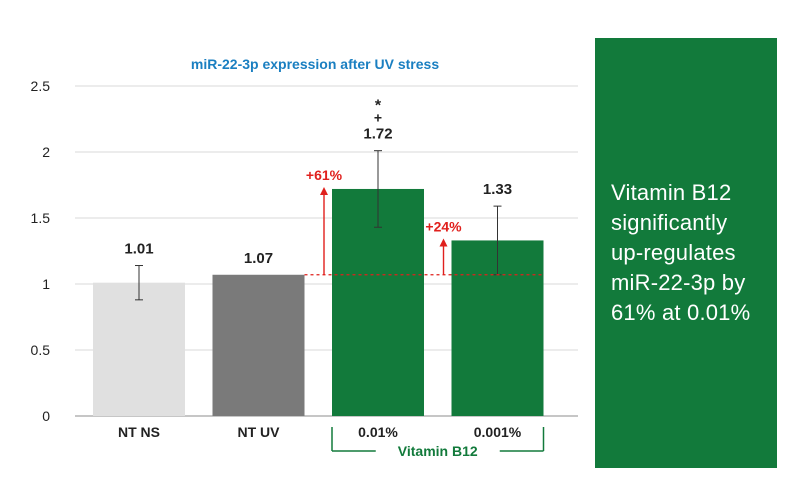 The image size is (800, 499). What do you see at coordinates (681, 312) in the screenshot?
I see `summary-line-5: 61% at 0.01%` at bounding box center [681, 312].